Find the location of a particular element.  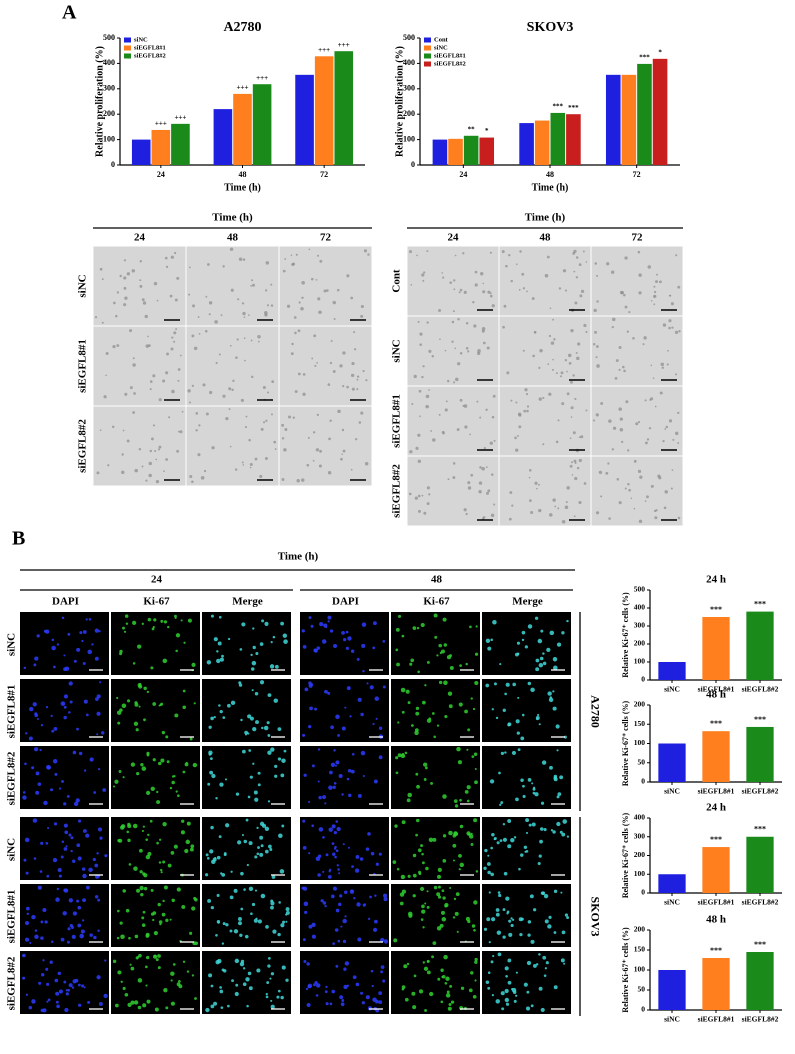

significance-label: +++ is located at coordinates (324, 50).